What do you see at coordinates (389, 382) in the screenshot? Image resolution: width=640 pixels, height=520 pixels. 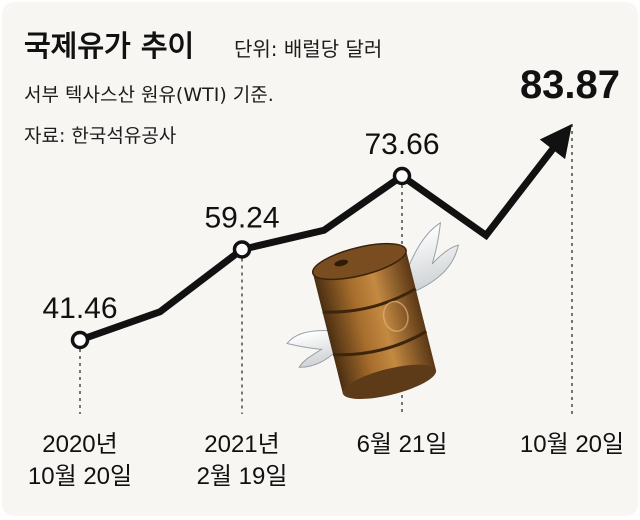 I see `barrel-bottom` at bounding box center [389, 382].